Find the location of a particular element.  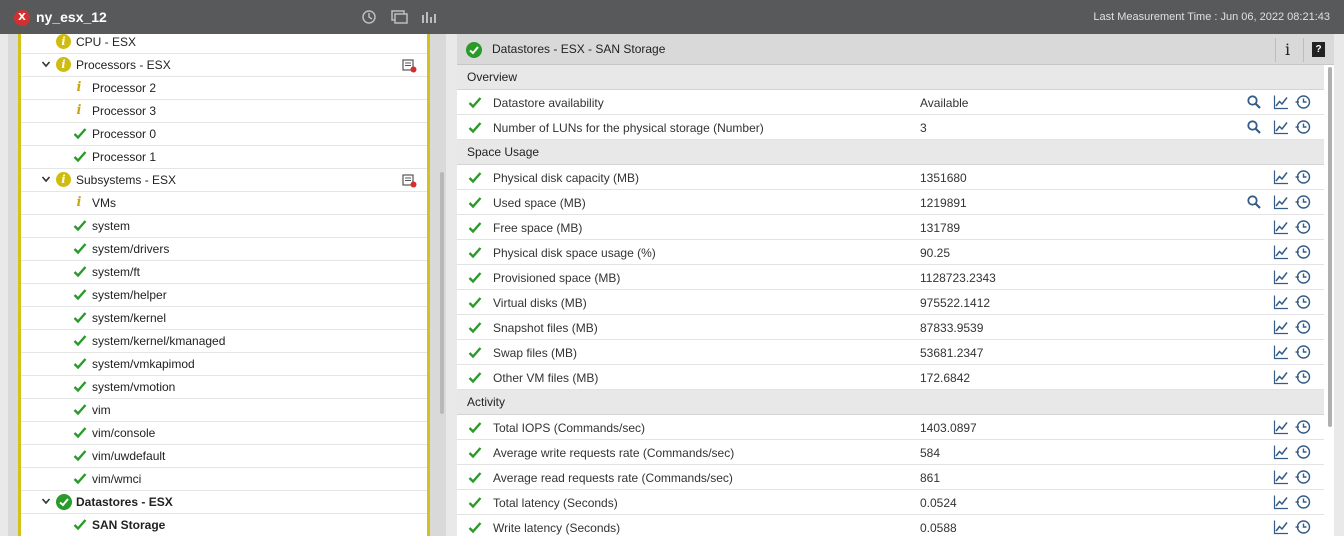

tree-item: system/ft is located at coordinates (224, 272).